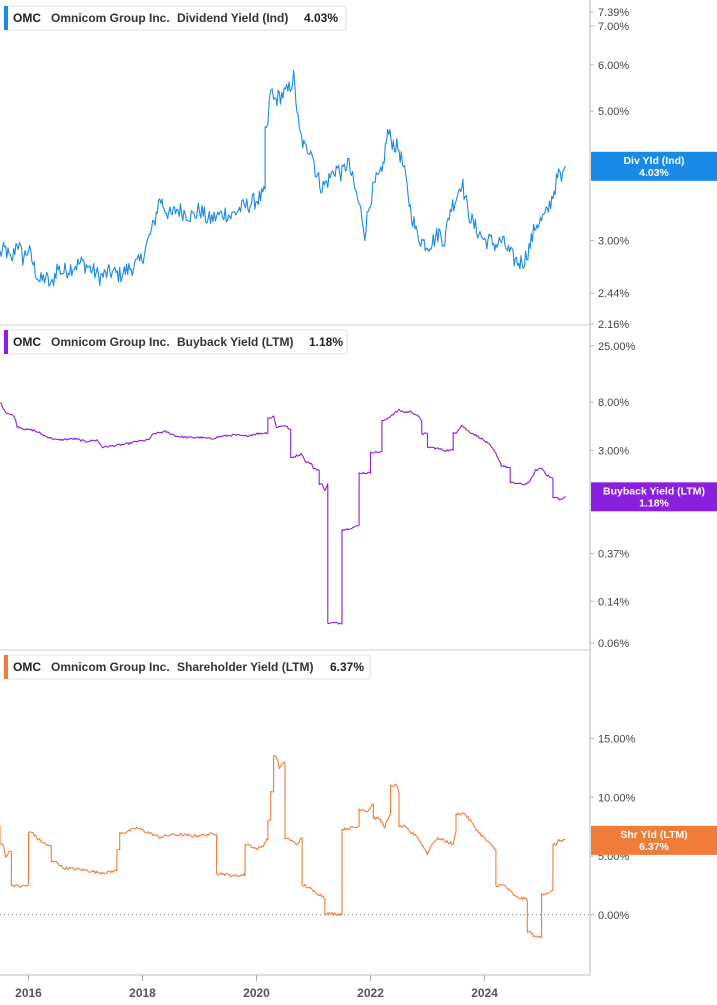 This screenshot has width=717, height=1005. I want to click on legend-current-value: 4.03%, so click(321, 18).